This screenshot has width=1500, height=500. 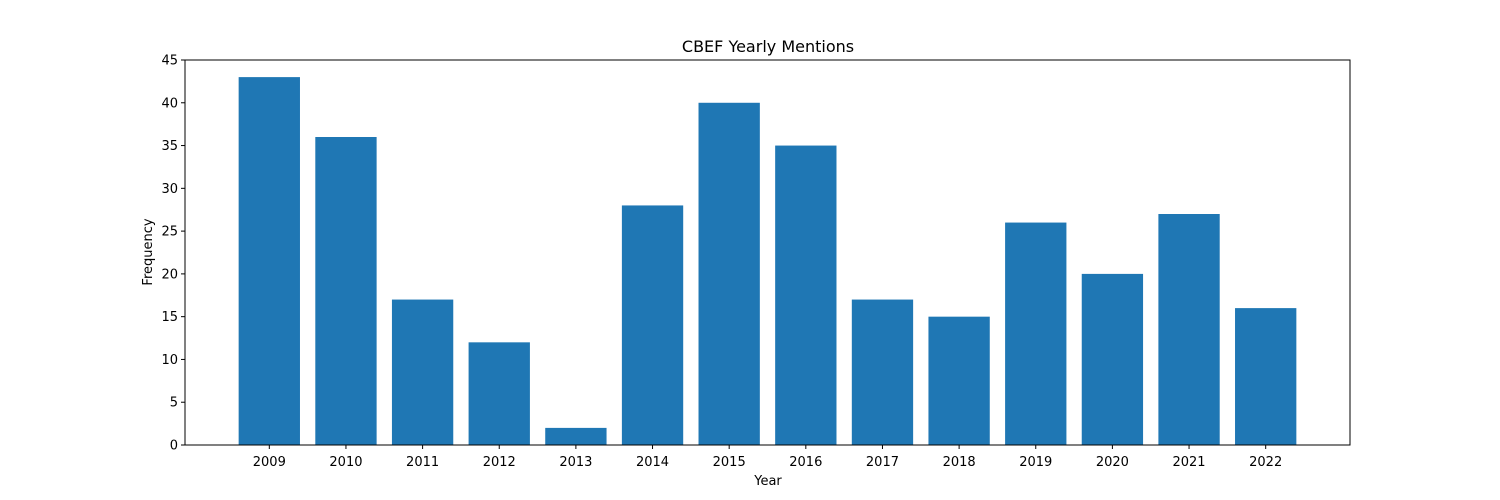 I want to click on bar-2021, so click(x=1189, y=329).